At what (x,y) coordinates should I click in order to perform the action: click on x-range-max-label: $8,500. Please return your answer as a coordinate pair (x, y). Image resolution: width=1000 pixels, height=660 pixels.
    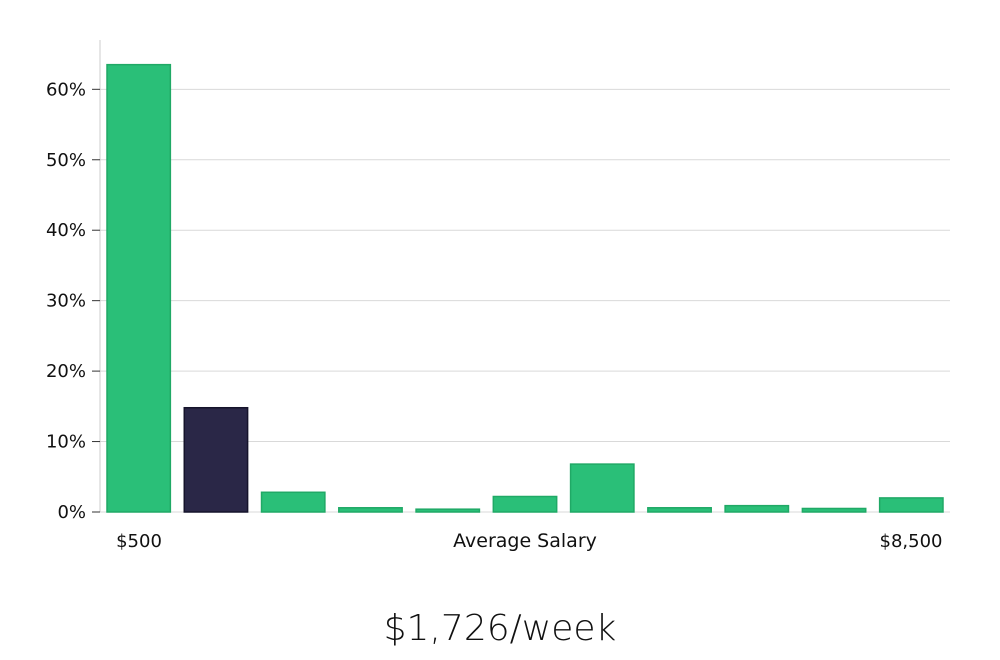
    Looking at the image, I should click on (911, 541).